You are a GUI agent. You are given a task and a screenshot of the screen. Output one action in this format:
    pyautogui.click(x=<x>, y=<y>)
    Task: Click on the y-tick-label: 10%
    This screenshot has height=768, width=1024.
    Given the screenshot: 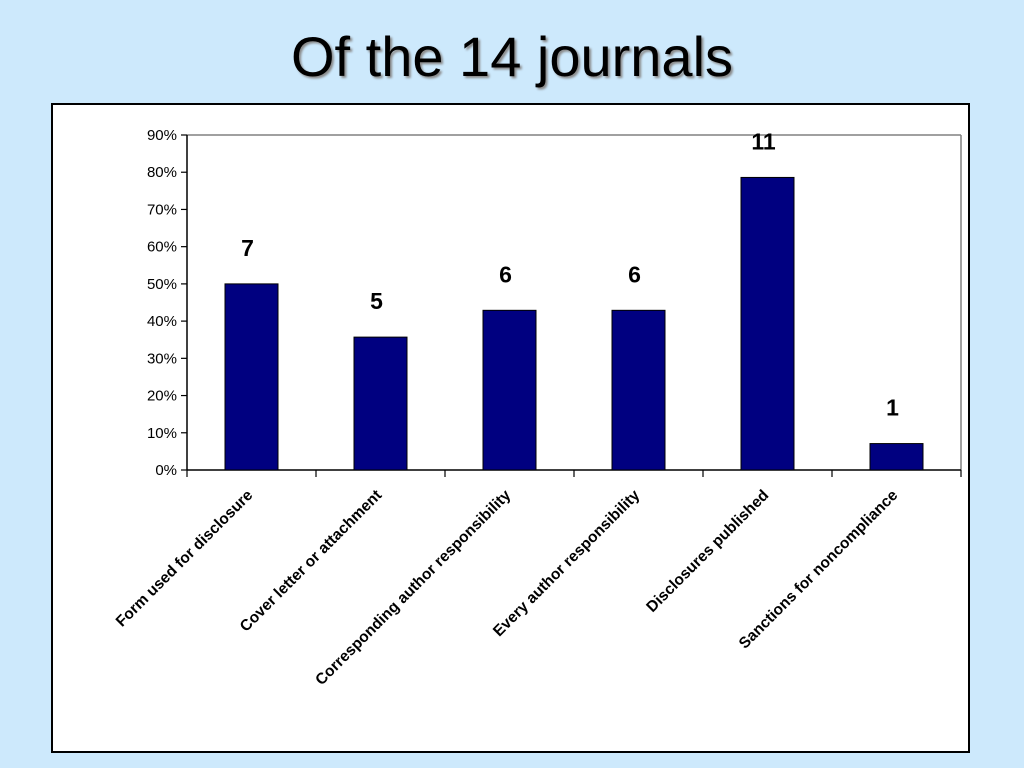 What is the action you would take?
    pyautogui.click(x=162, y=433)
    